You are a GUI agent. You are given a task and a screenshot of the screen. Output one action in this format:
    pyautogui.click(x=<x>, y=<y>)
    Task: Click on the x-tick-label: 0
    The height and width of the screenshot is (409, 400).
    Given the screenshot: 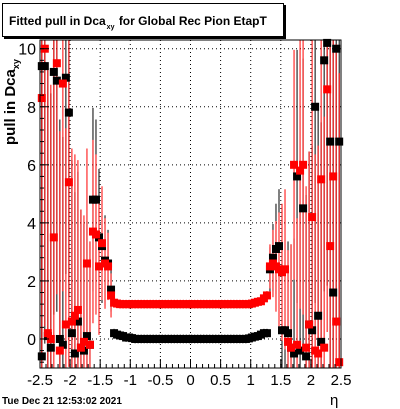 What is the action you would take?
    pyautogui.click(x=190, y=380)
    